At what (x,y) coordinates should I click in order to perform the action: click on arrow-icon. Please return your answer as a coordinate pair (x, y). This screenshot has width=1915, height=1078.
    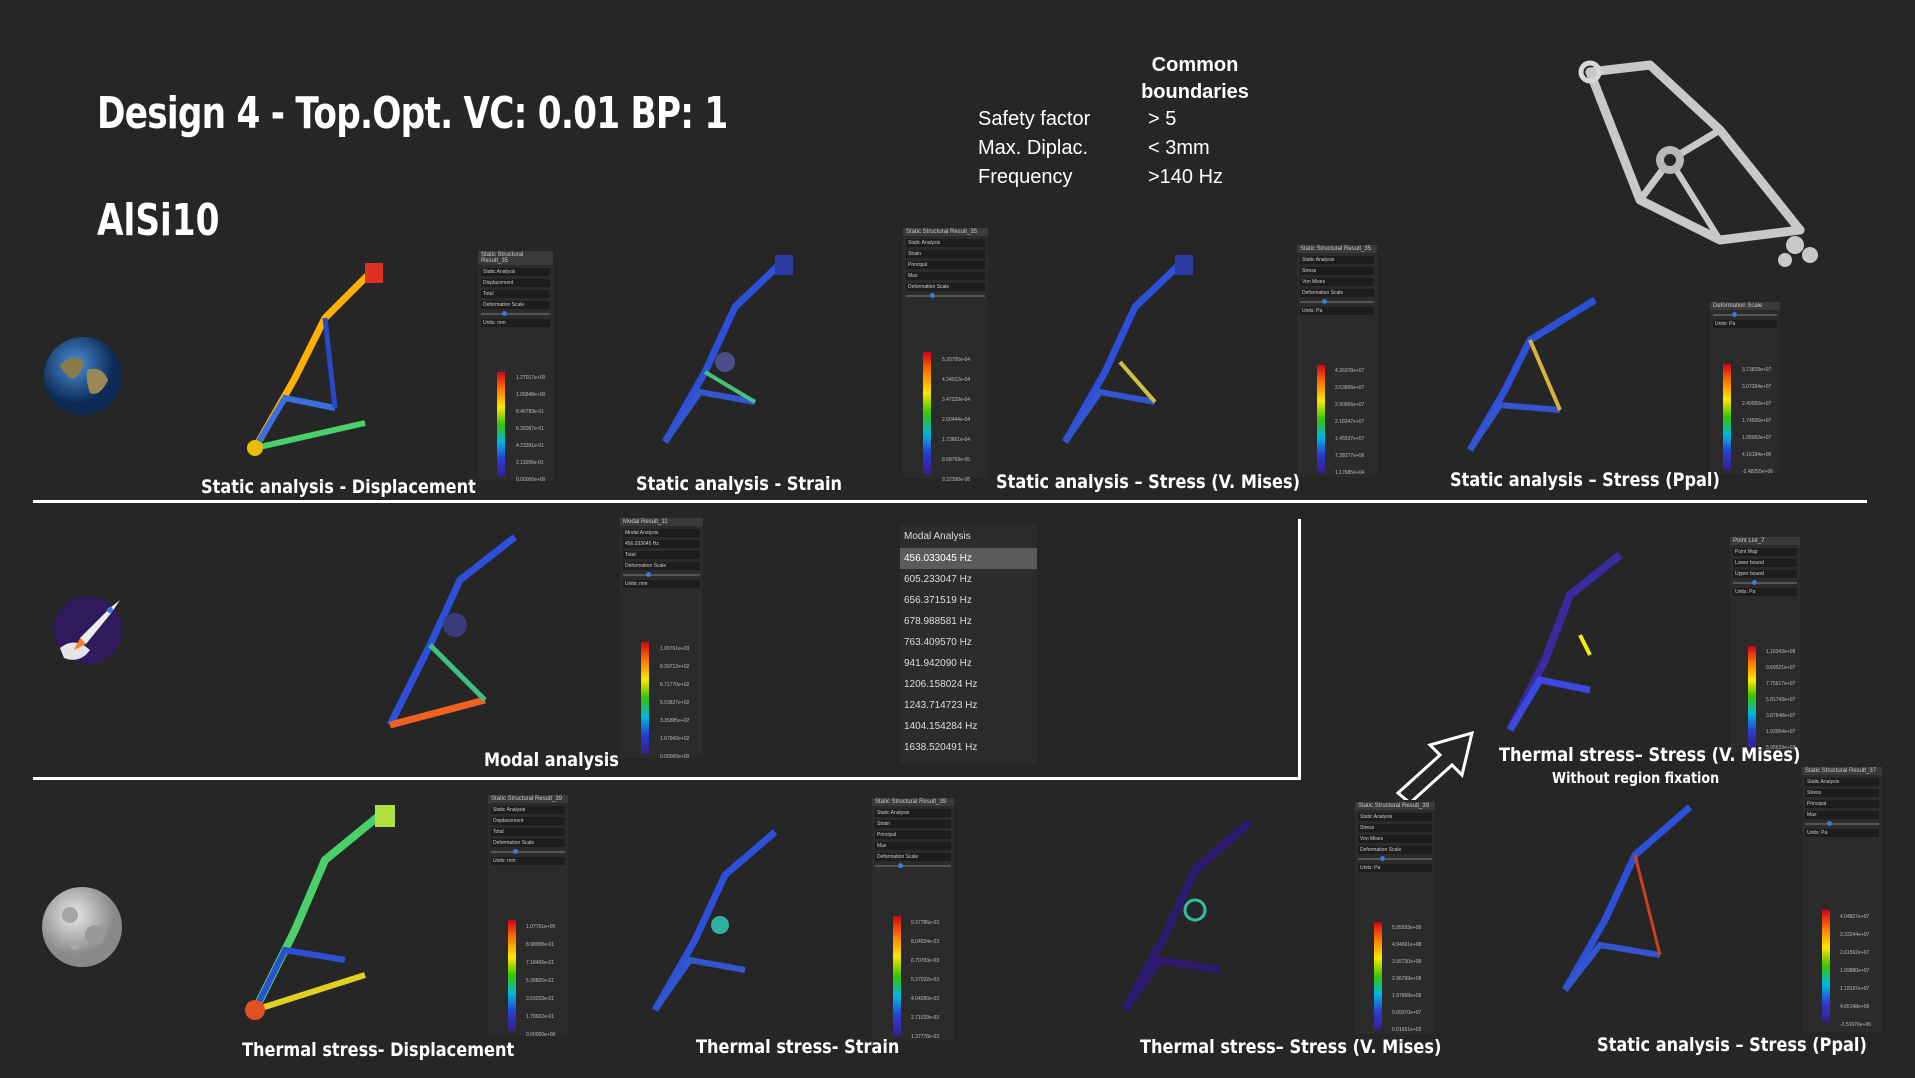
    Looking at the image, I should click on (1435, 765).